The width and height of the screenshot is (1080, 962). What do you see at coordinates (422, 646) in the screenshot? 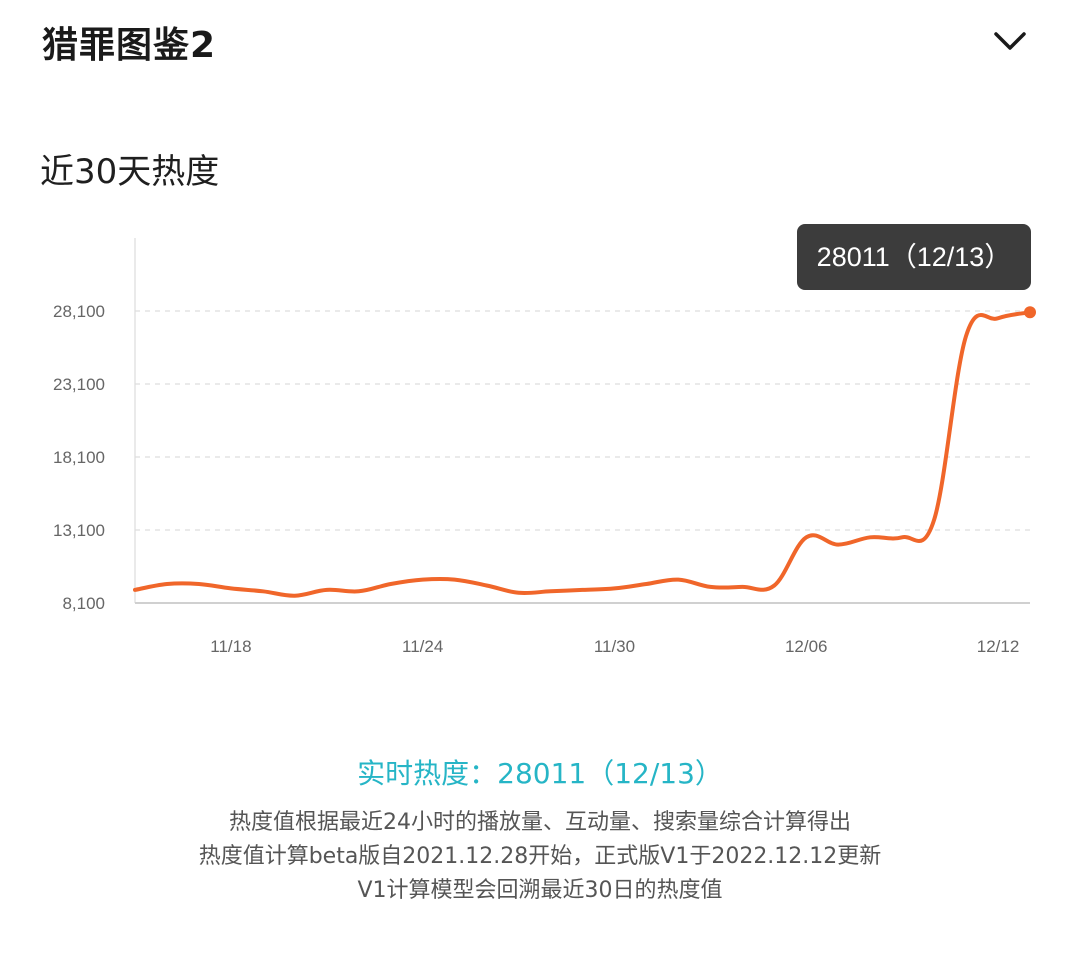
I see `x-tick-label: 11/24` at bounding box center [422, 646].